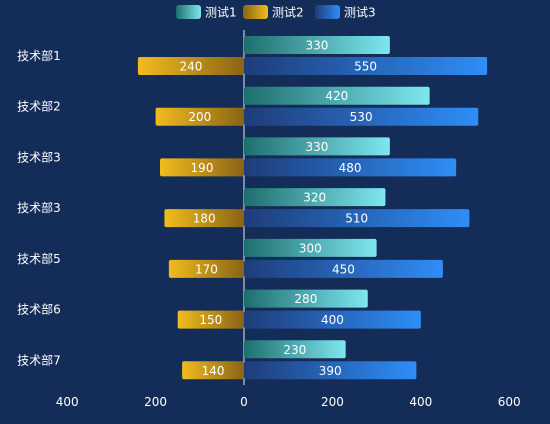  I want to click on bar-value-label: 550, so click(365, 67).